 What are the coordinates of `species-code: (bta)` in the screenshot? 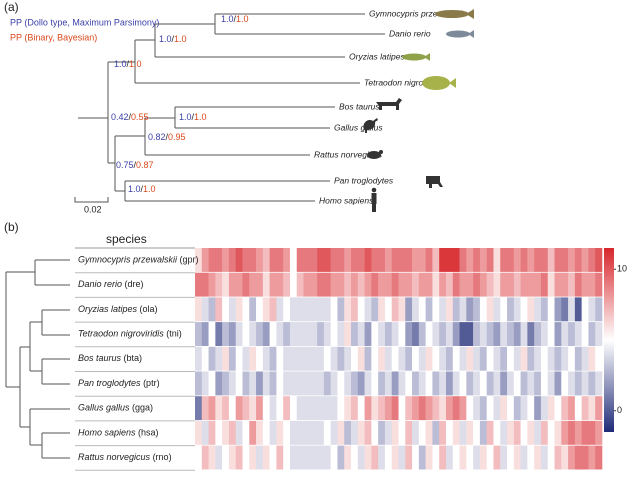 It's located at (133, 359).